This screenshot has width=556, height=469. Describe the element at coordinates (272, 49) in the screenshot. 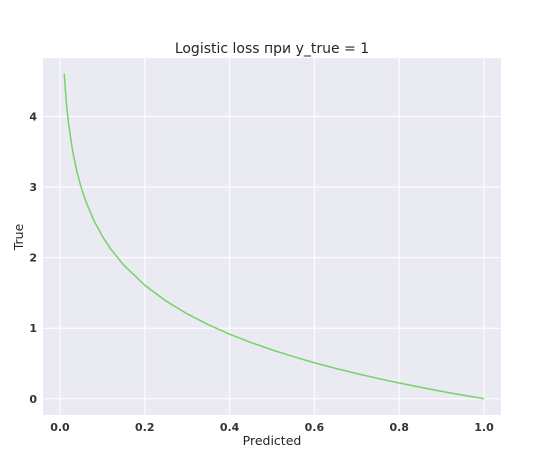

I see `chart-title: Logistic loss при y_true = 1` at that location.